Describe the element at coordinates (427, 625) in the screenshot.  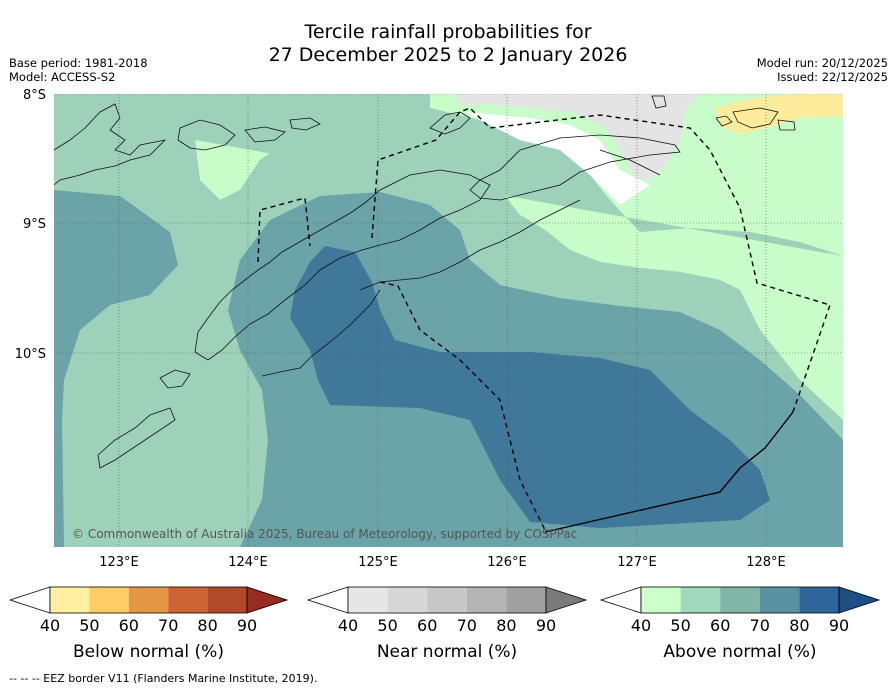
I see `colorbar-near-tick: 60` at that location.